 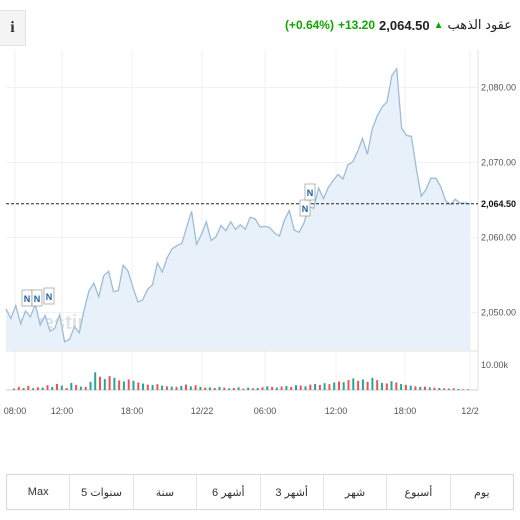 I want to click on range-tab: 6 أشهر, so click(x=229, y=492).